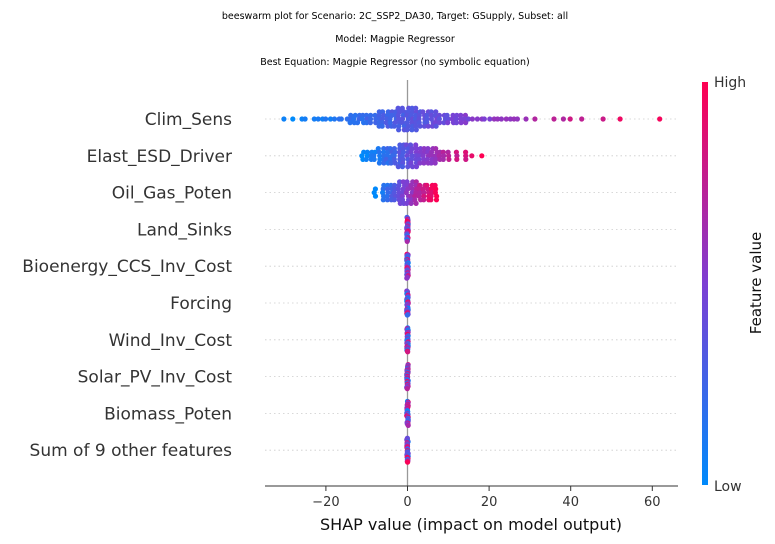  What do you see at coordinates (730, 83) in the screenshot?
I see `colorbar-high-label: High` at bounding box center [730, 83].